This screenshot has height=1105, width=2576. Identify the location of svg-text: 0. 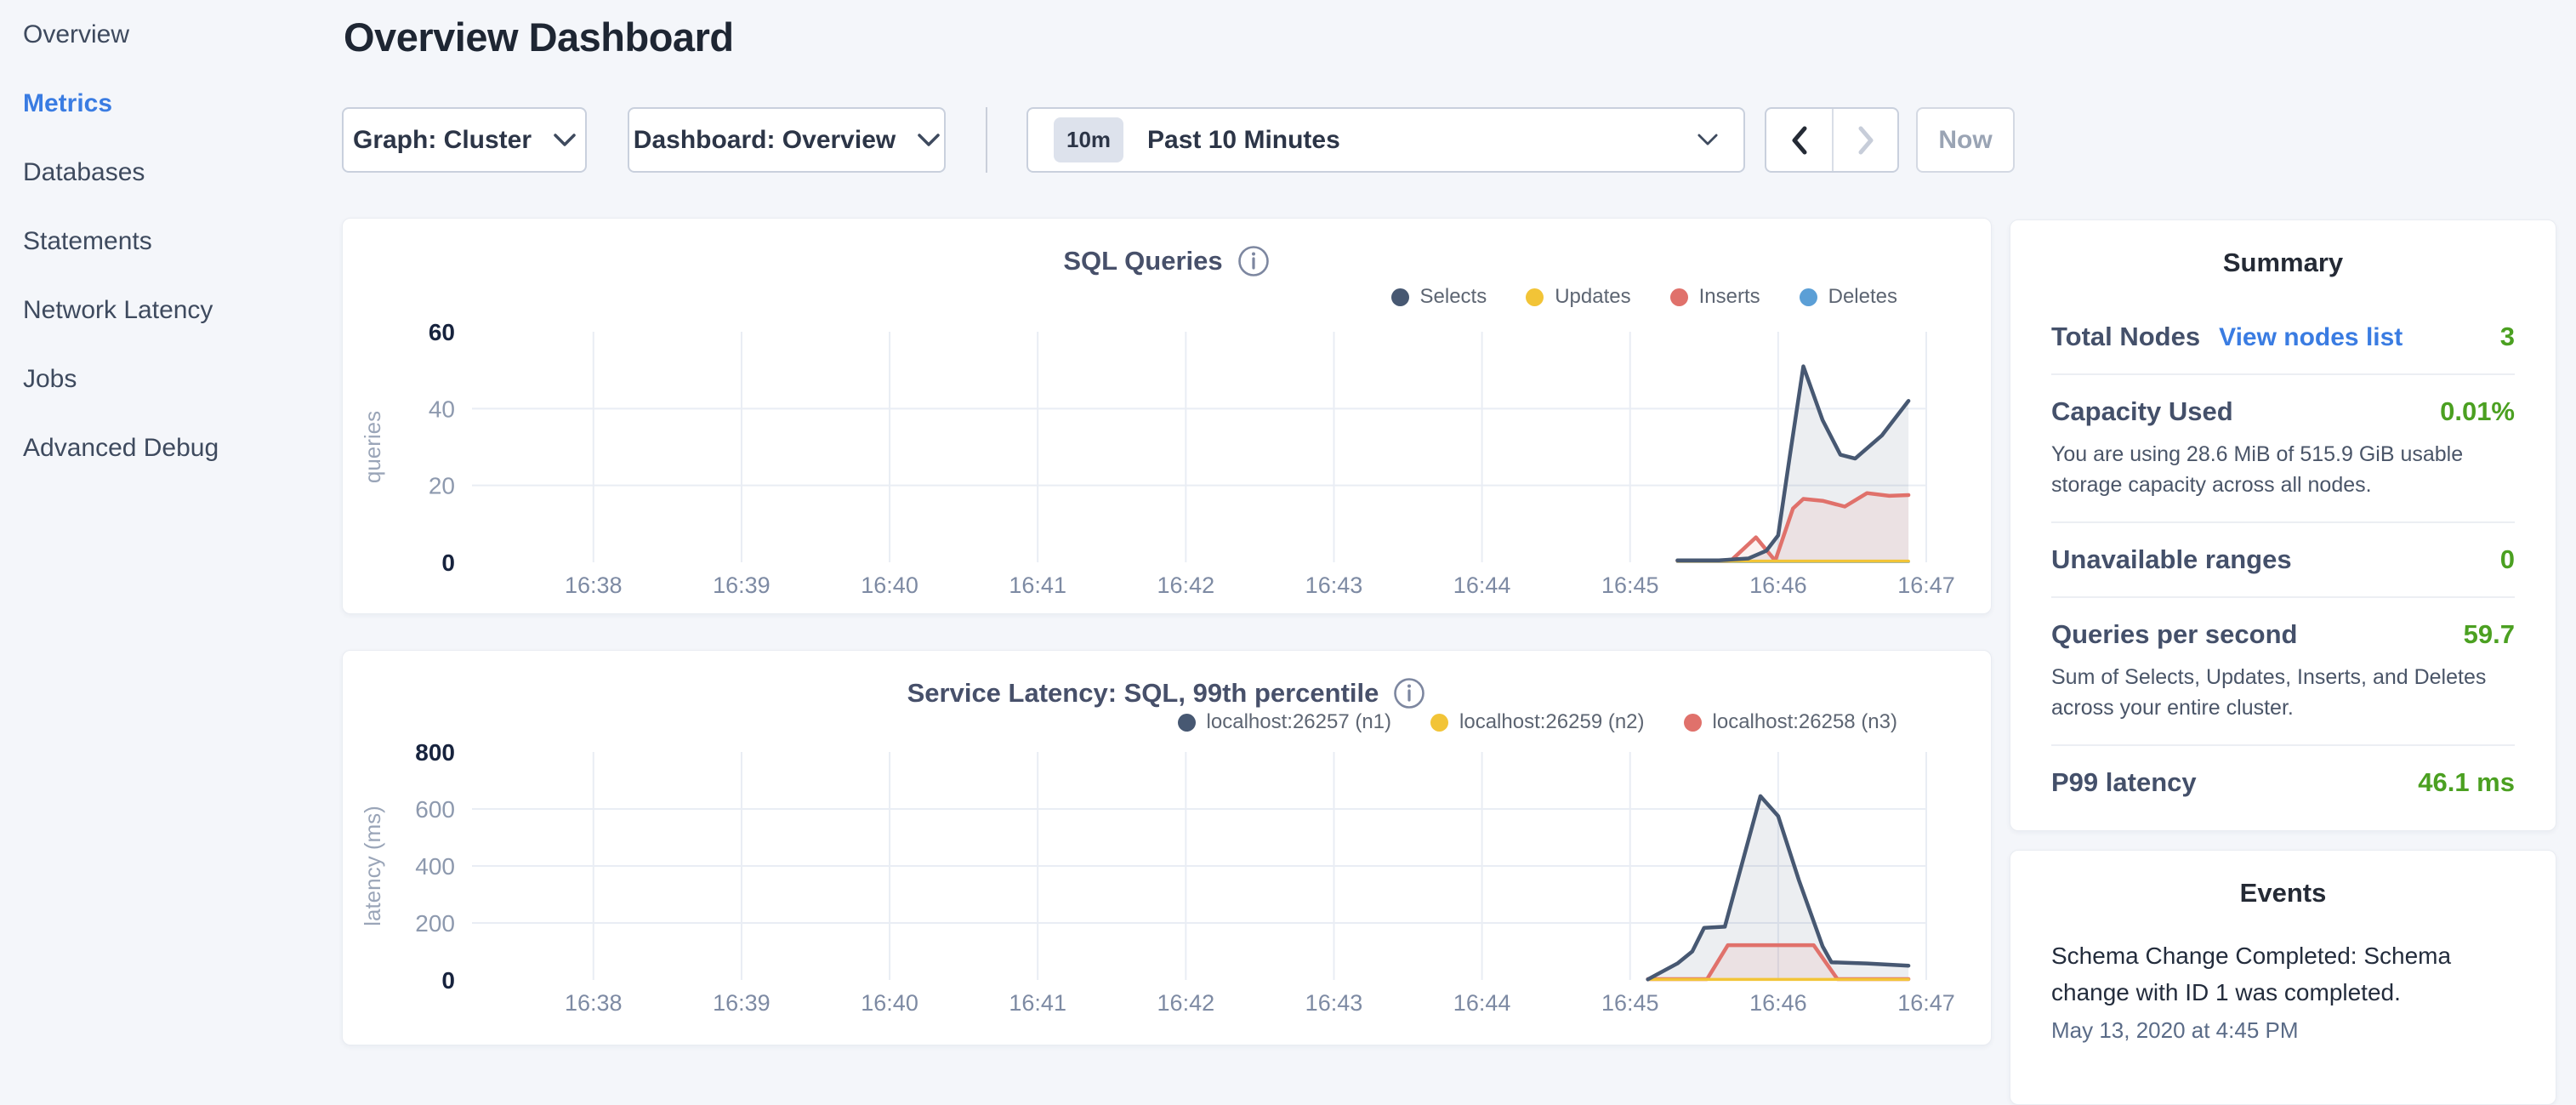
(448, 980).